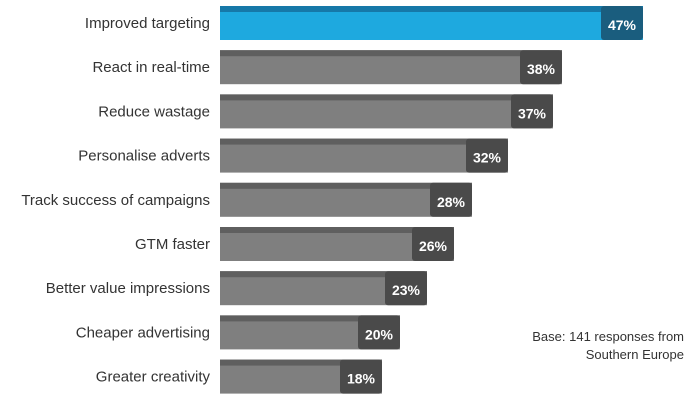  I want to click on category-label: Reduce wastage, so click(154, 111).